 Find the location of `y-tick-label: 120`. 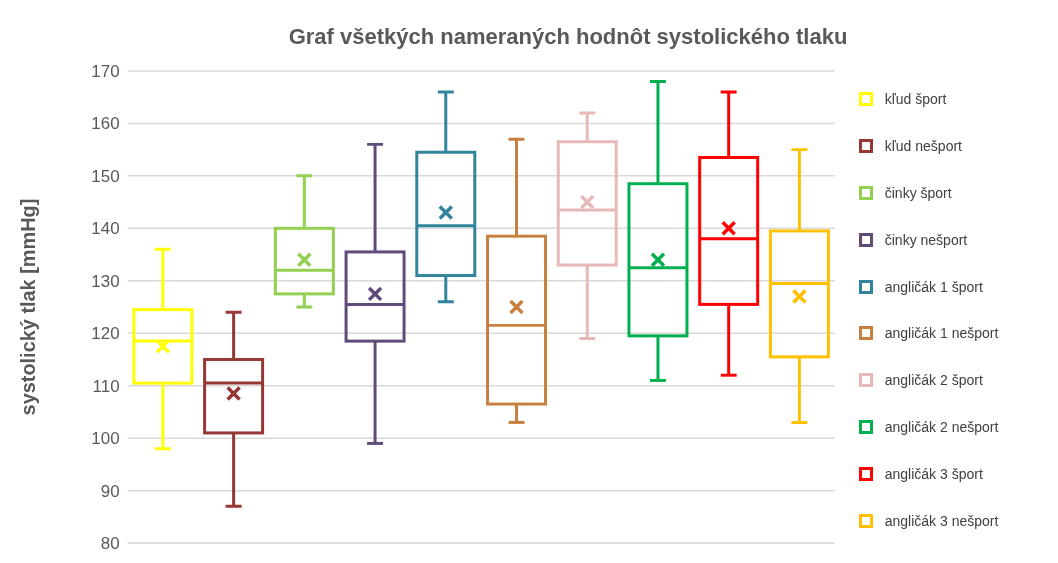

y-tick-label: 120 is located at coordinates (105, 334).